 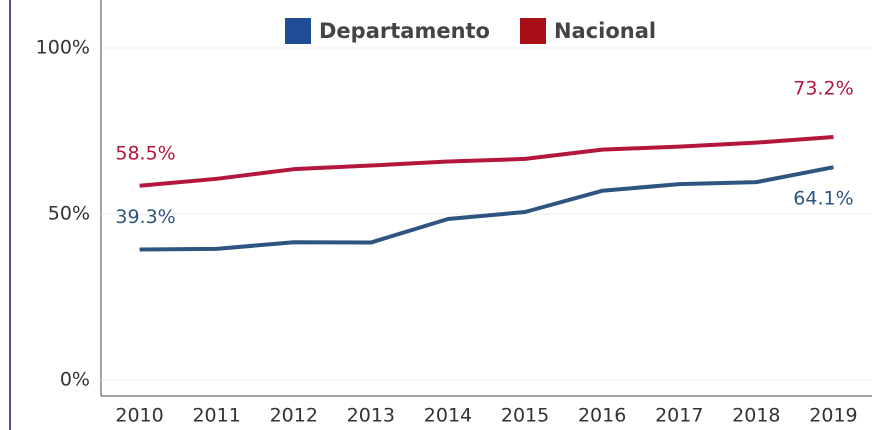 I want to click on x-tick-label: 2018, so click(x=756, y=416).